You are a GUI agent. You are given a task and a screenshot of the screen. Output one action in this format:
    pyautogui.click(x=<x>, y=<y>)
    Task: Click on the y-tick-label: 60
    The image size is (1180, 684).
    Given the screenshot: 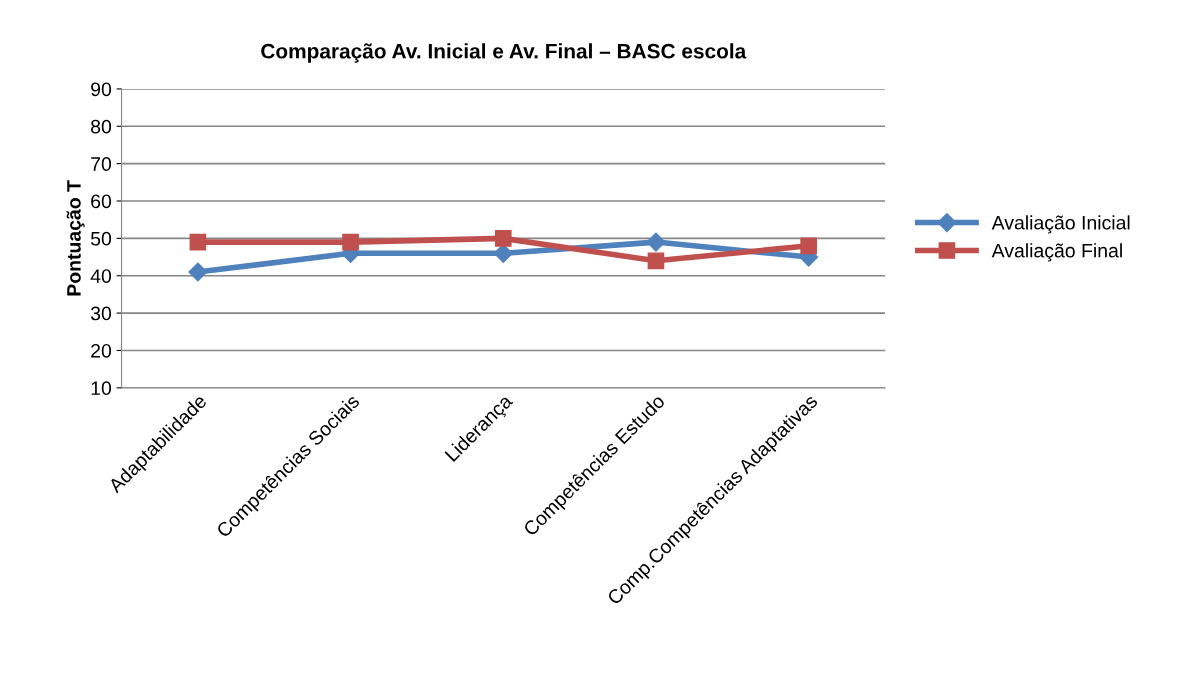 What is the action you would take?
    pyautogui.click(x=101, y=201)
    